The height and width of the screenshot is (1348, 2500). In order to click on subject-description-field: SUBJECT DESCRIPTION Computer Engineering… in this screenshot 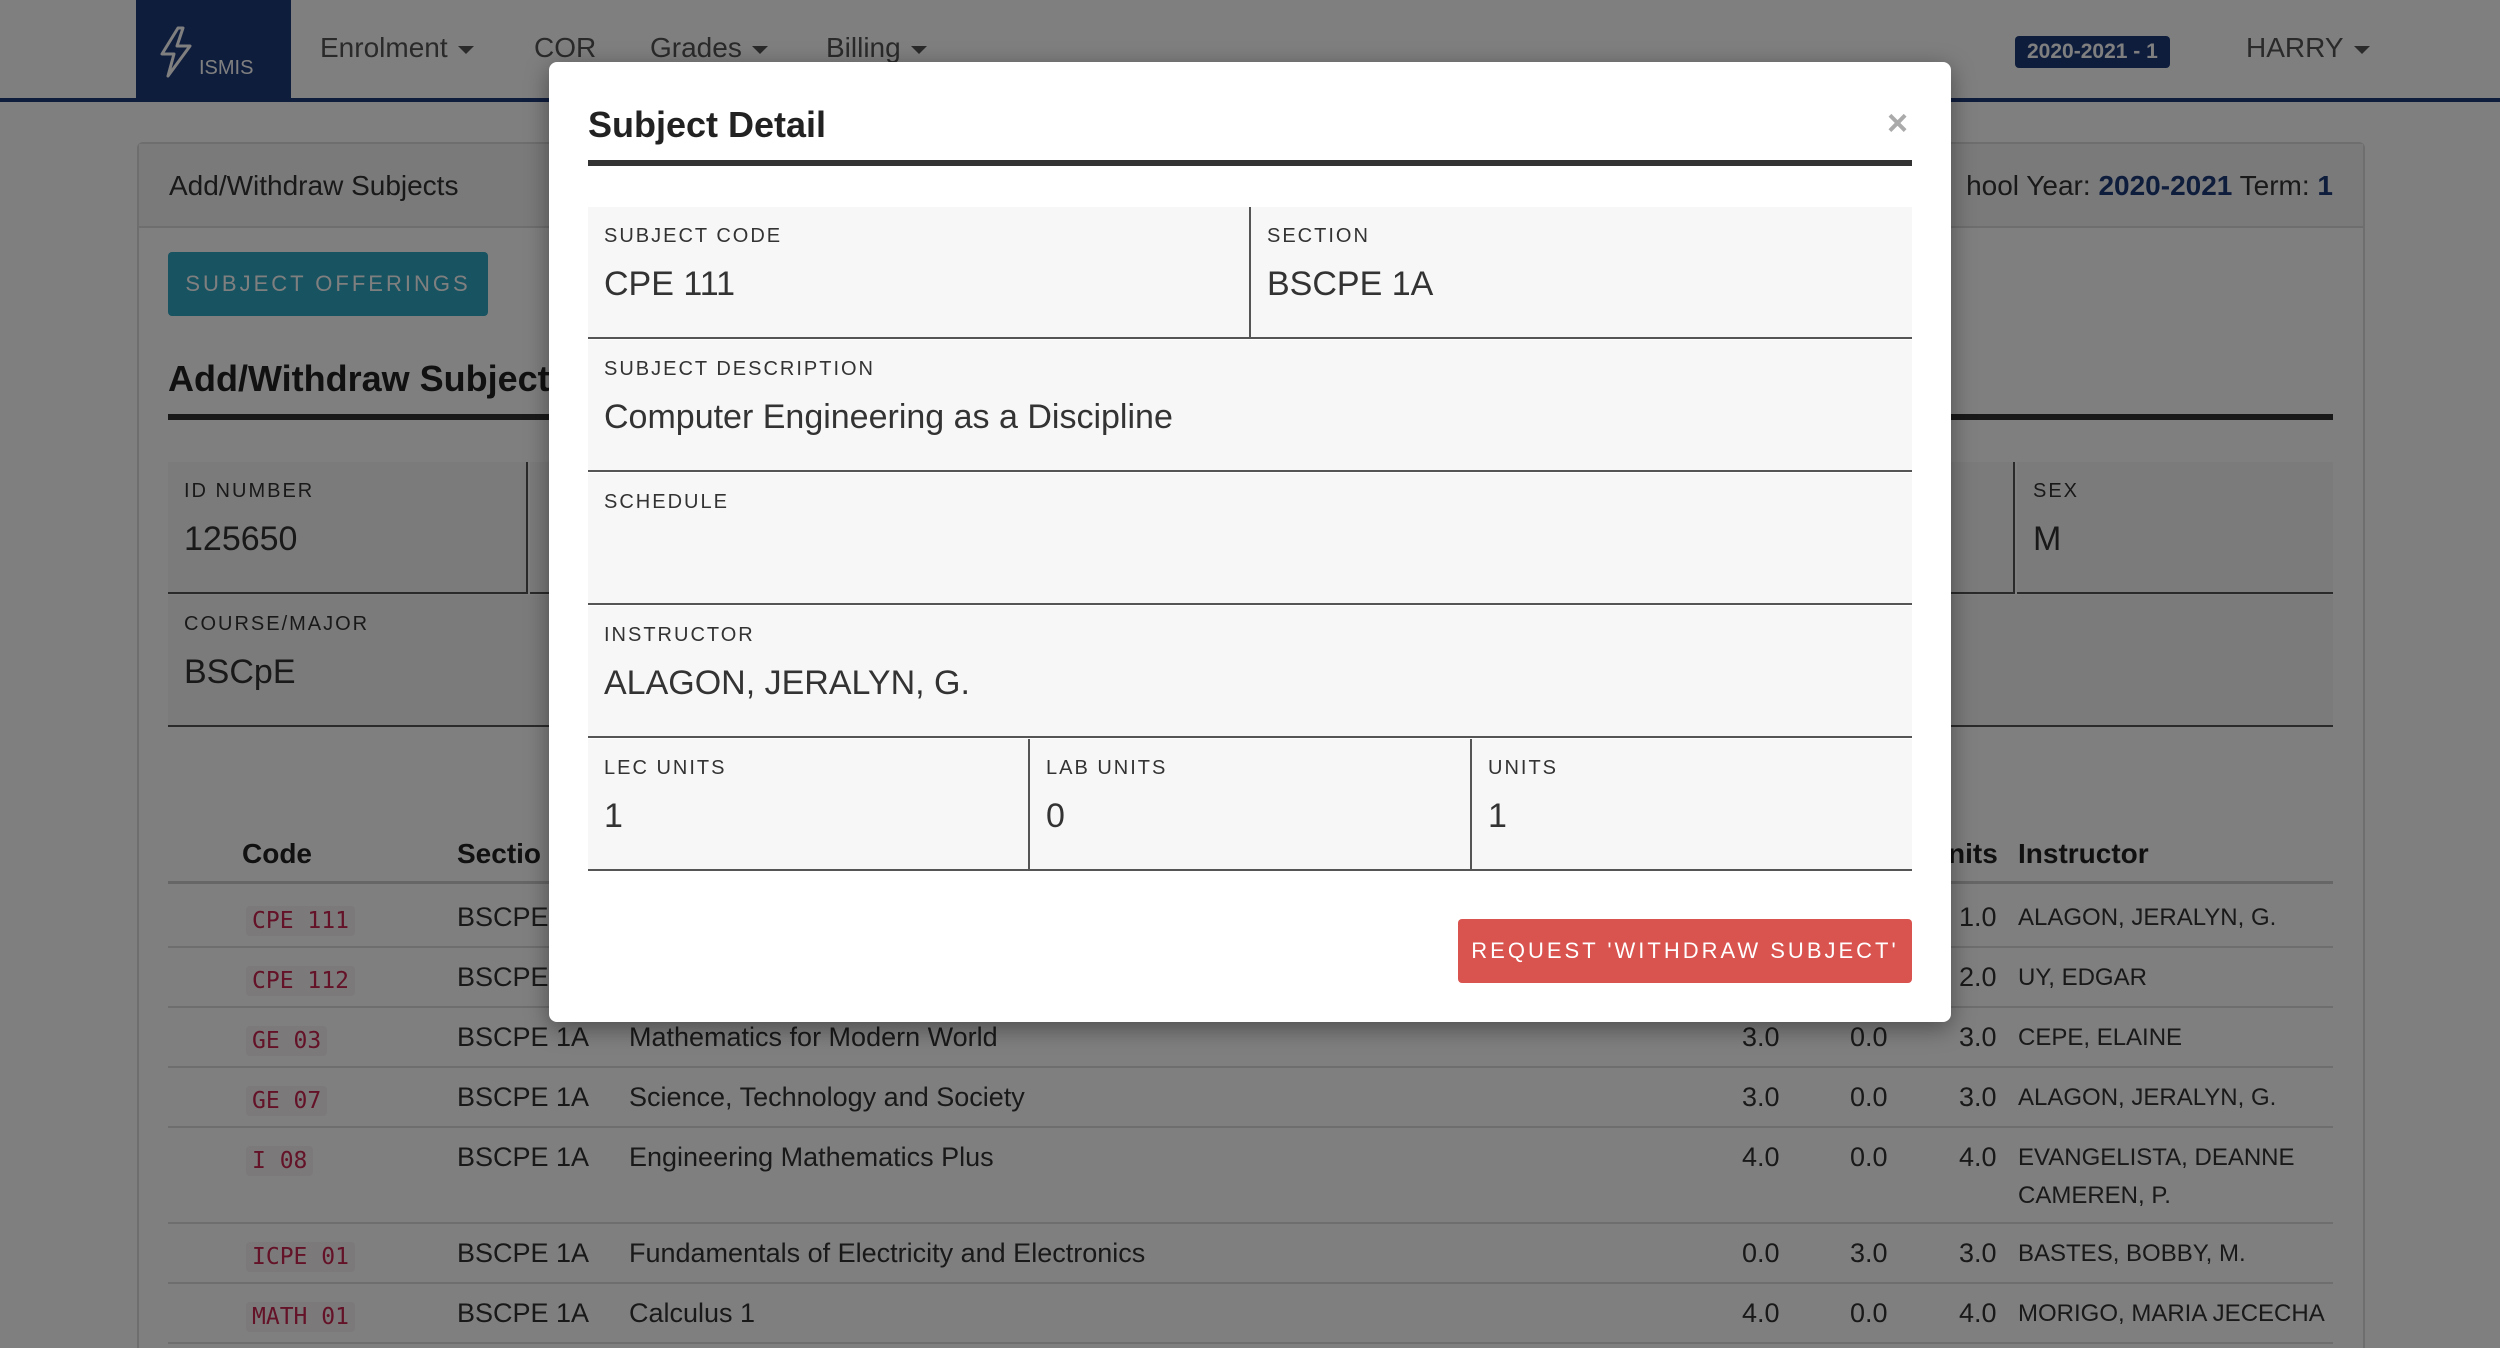, I will do `click(1250, 406)`.